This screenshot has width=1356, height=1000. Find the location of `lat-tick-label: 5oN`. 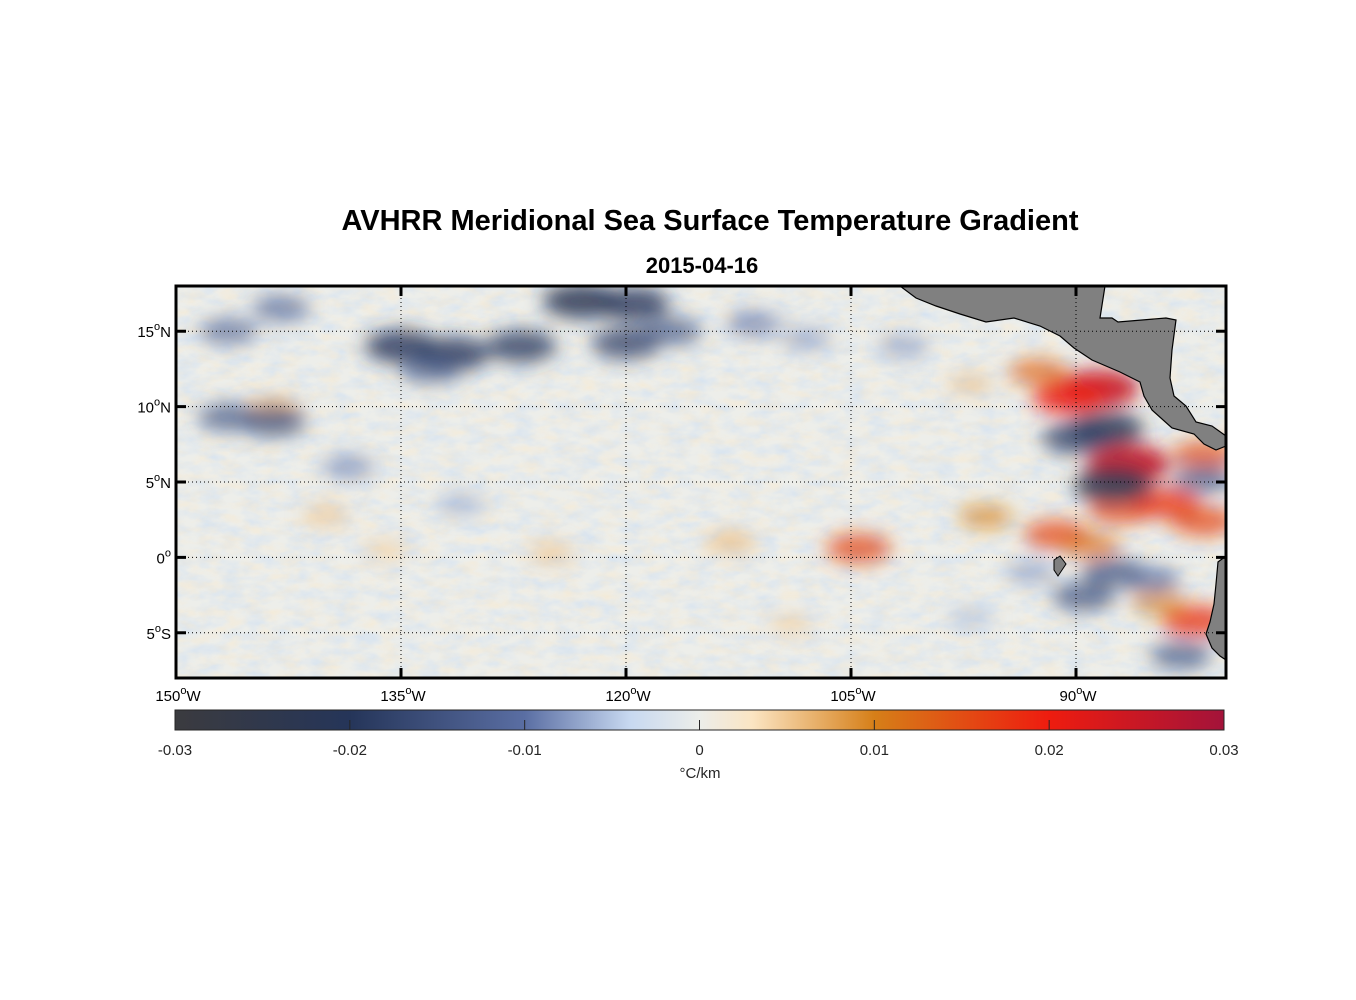

lat-tick-label: 5oN is located at coordinates (158, 482).